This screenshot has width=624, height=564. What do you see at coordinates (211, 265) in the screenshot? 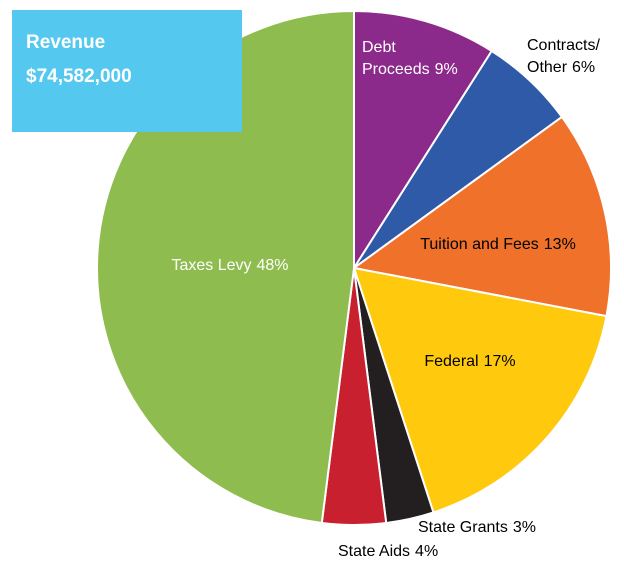
I see `slice-category: Taxes Levy` at bounding box center [211, 265].